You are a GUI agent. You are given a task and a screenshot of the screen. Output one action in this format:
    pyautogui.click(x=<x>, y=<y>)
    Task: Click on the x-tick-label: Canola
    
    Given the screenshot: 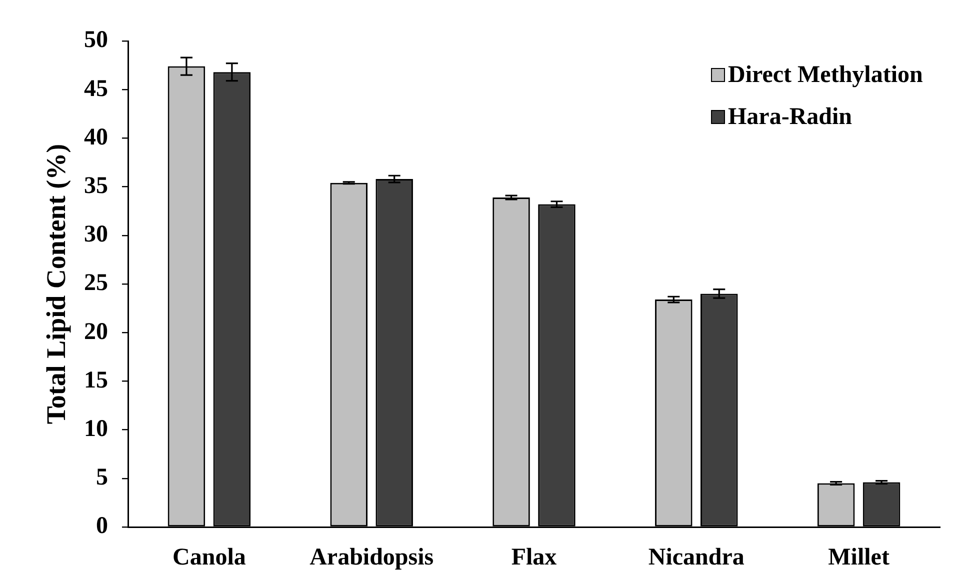 What is the action you would take?
    pyautogui.click(x=209, y=557)
    